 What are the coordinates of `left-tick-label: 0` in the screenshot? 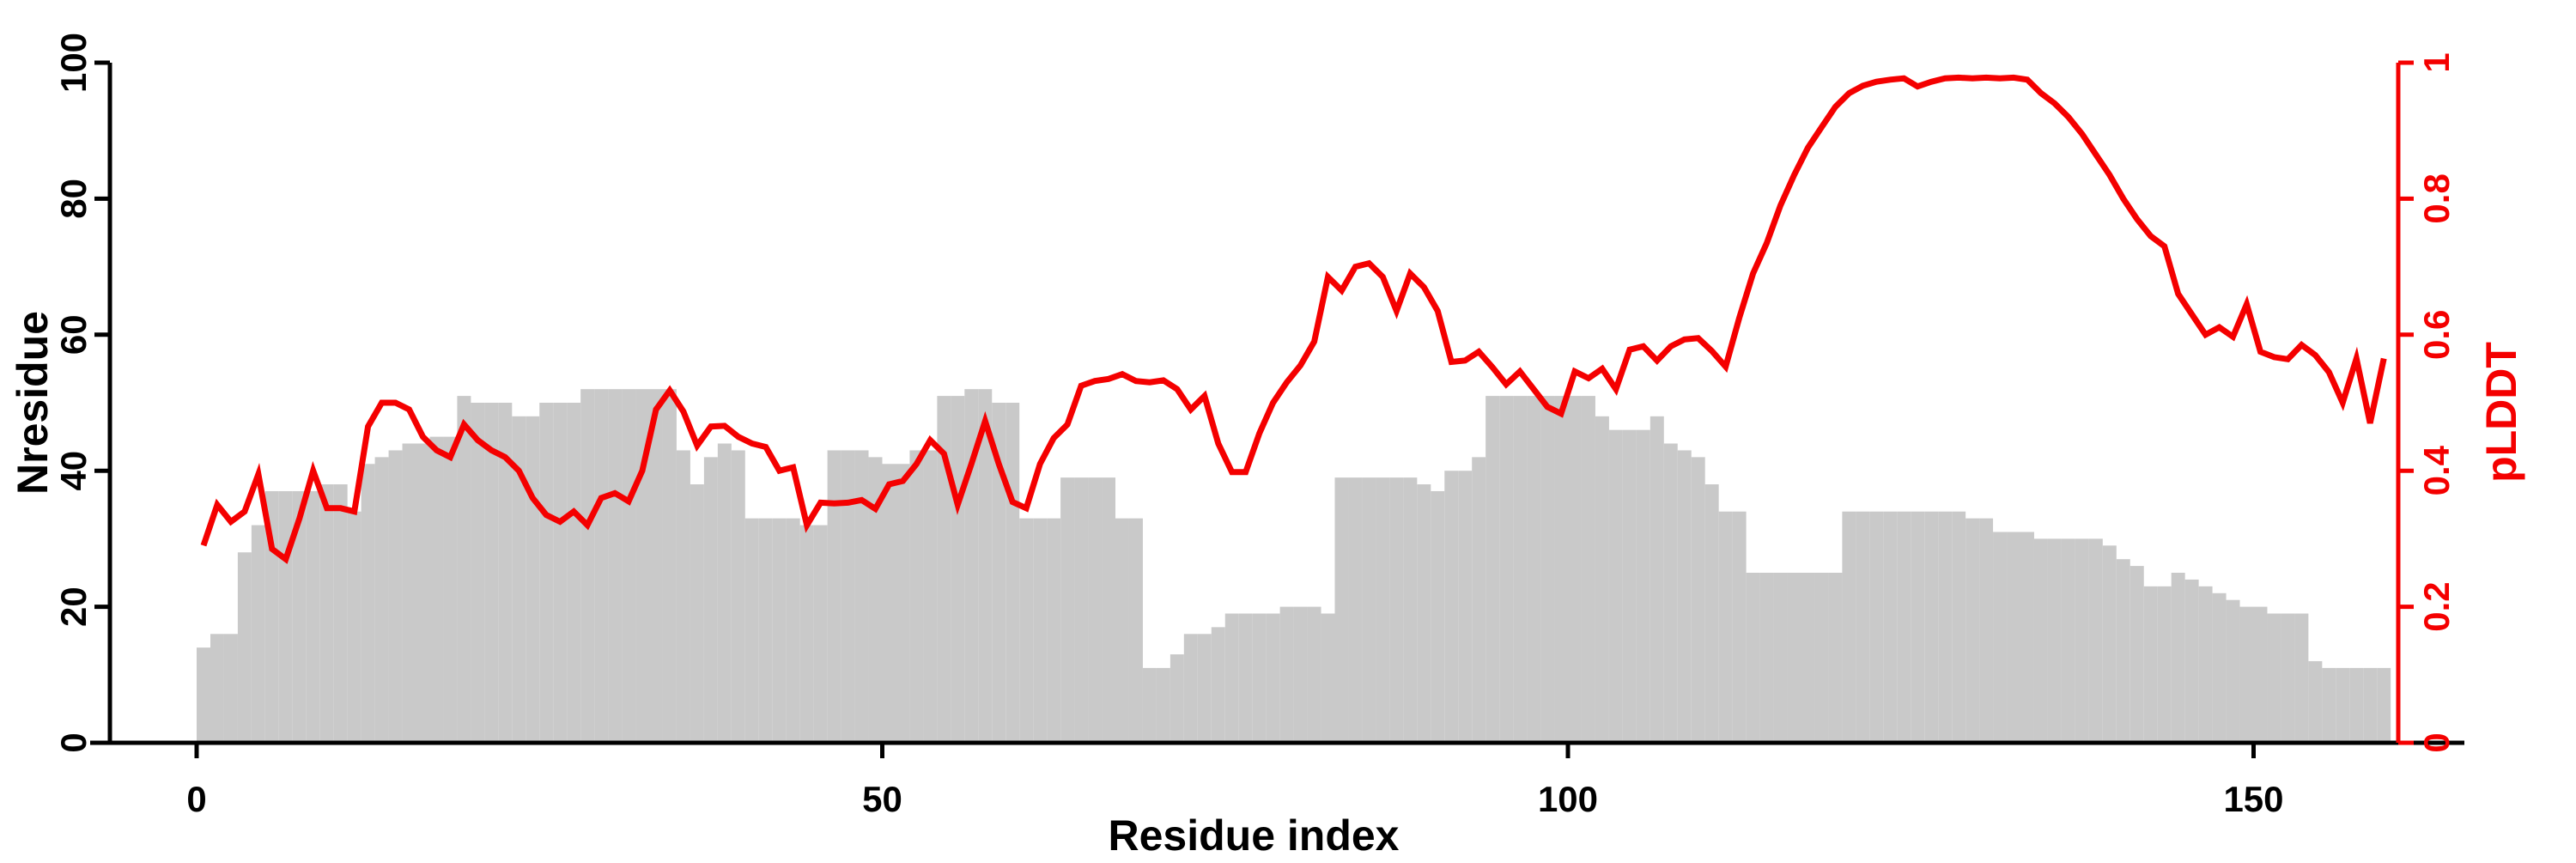 It's located at (74, 742).